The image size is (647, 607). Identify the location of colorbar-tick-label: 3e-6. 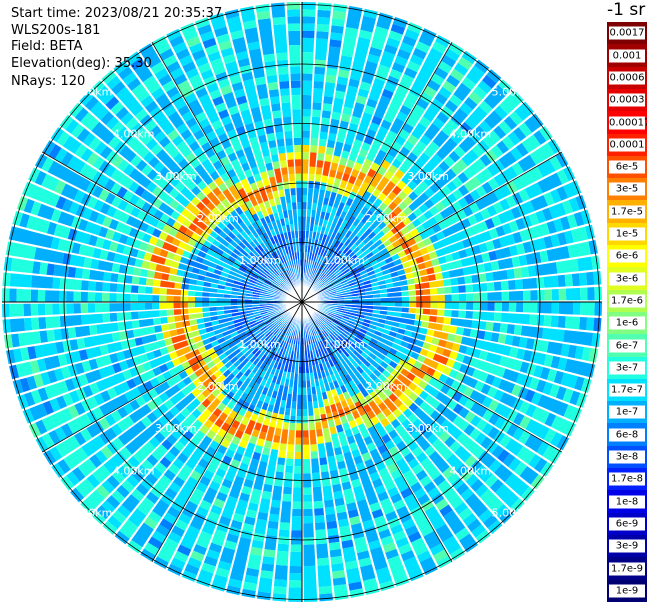
(627, 279).